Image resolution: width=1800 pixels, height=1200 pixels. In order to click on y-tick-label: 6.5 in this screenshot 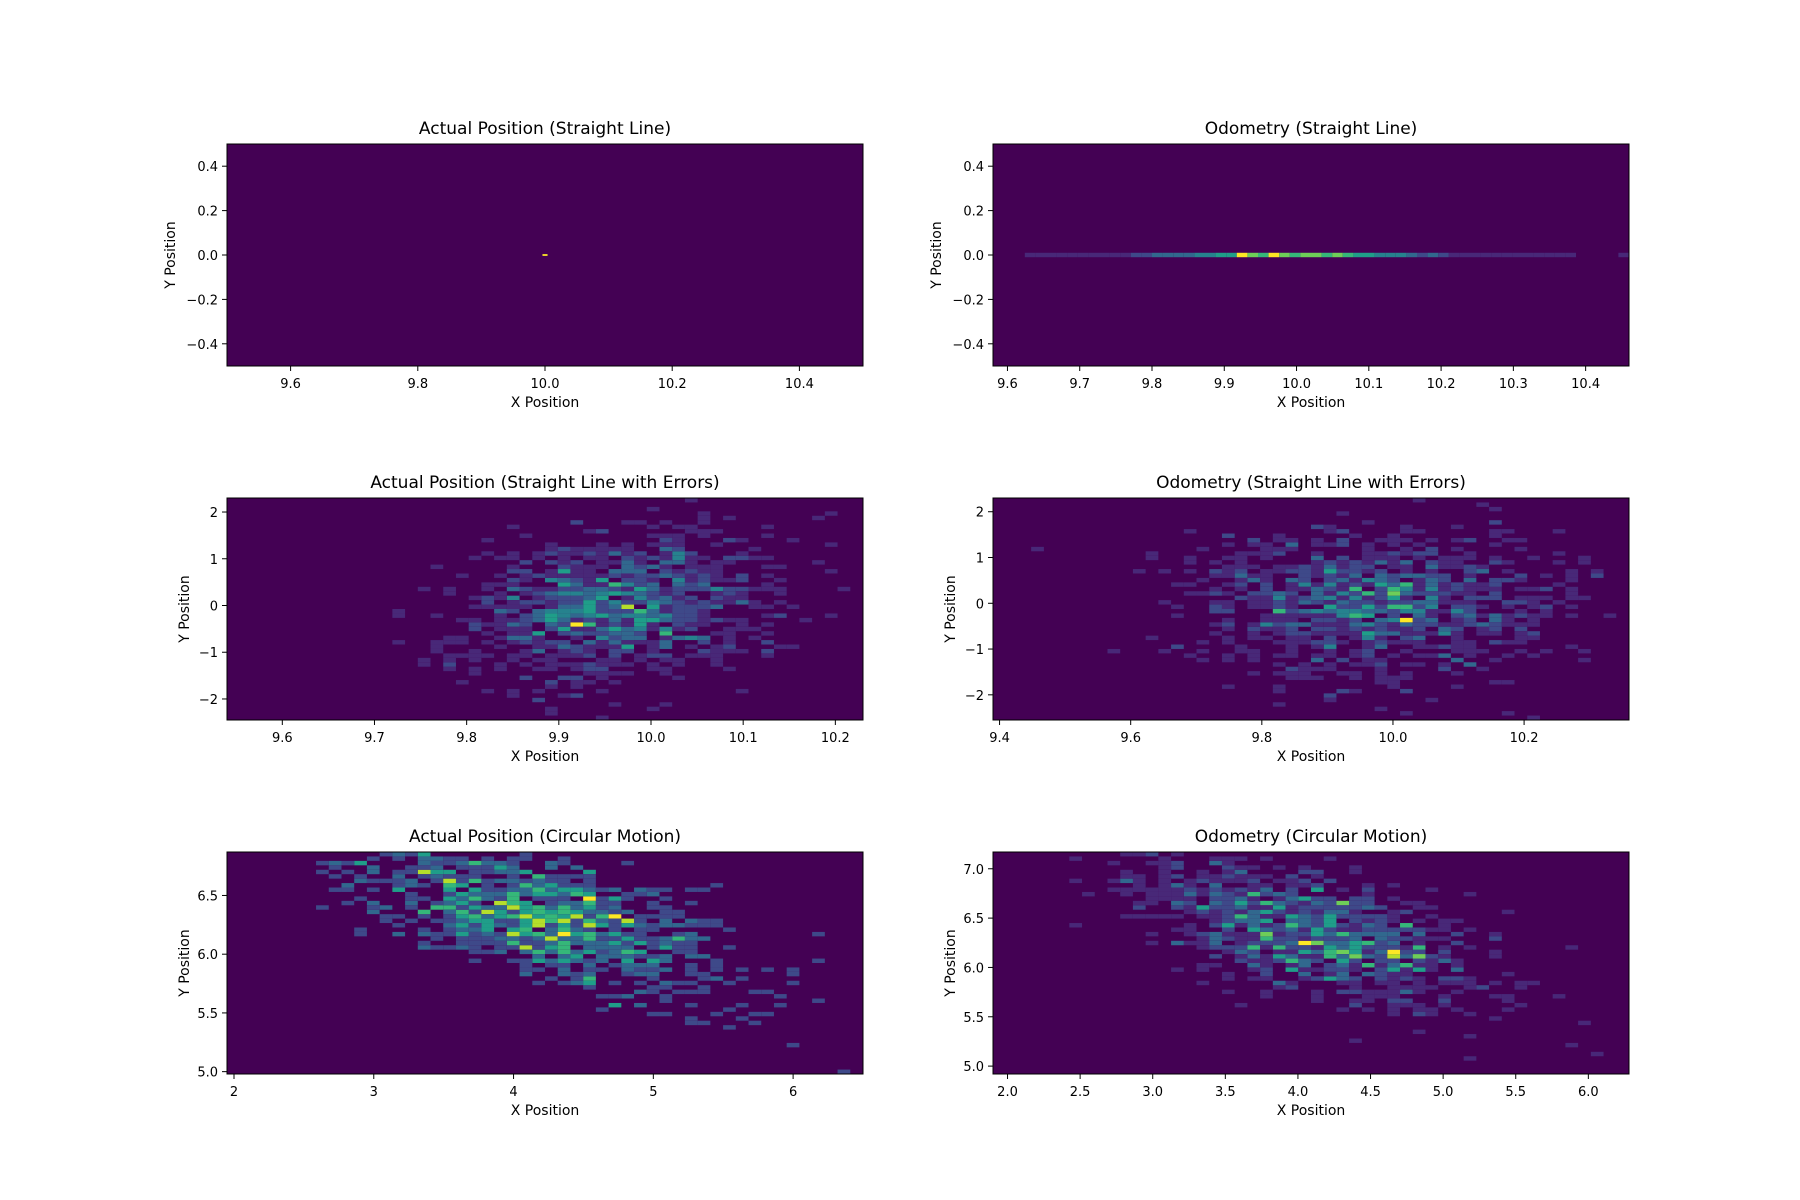, I will do `click(973, 919)`.